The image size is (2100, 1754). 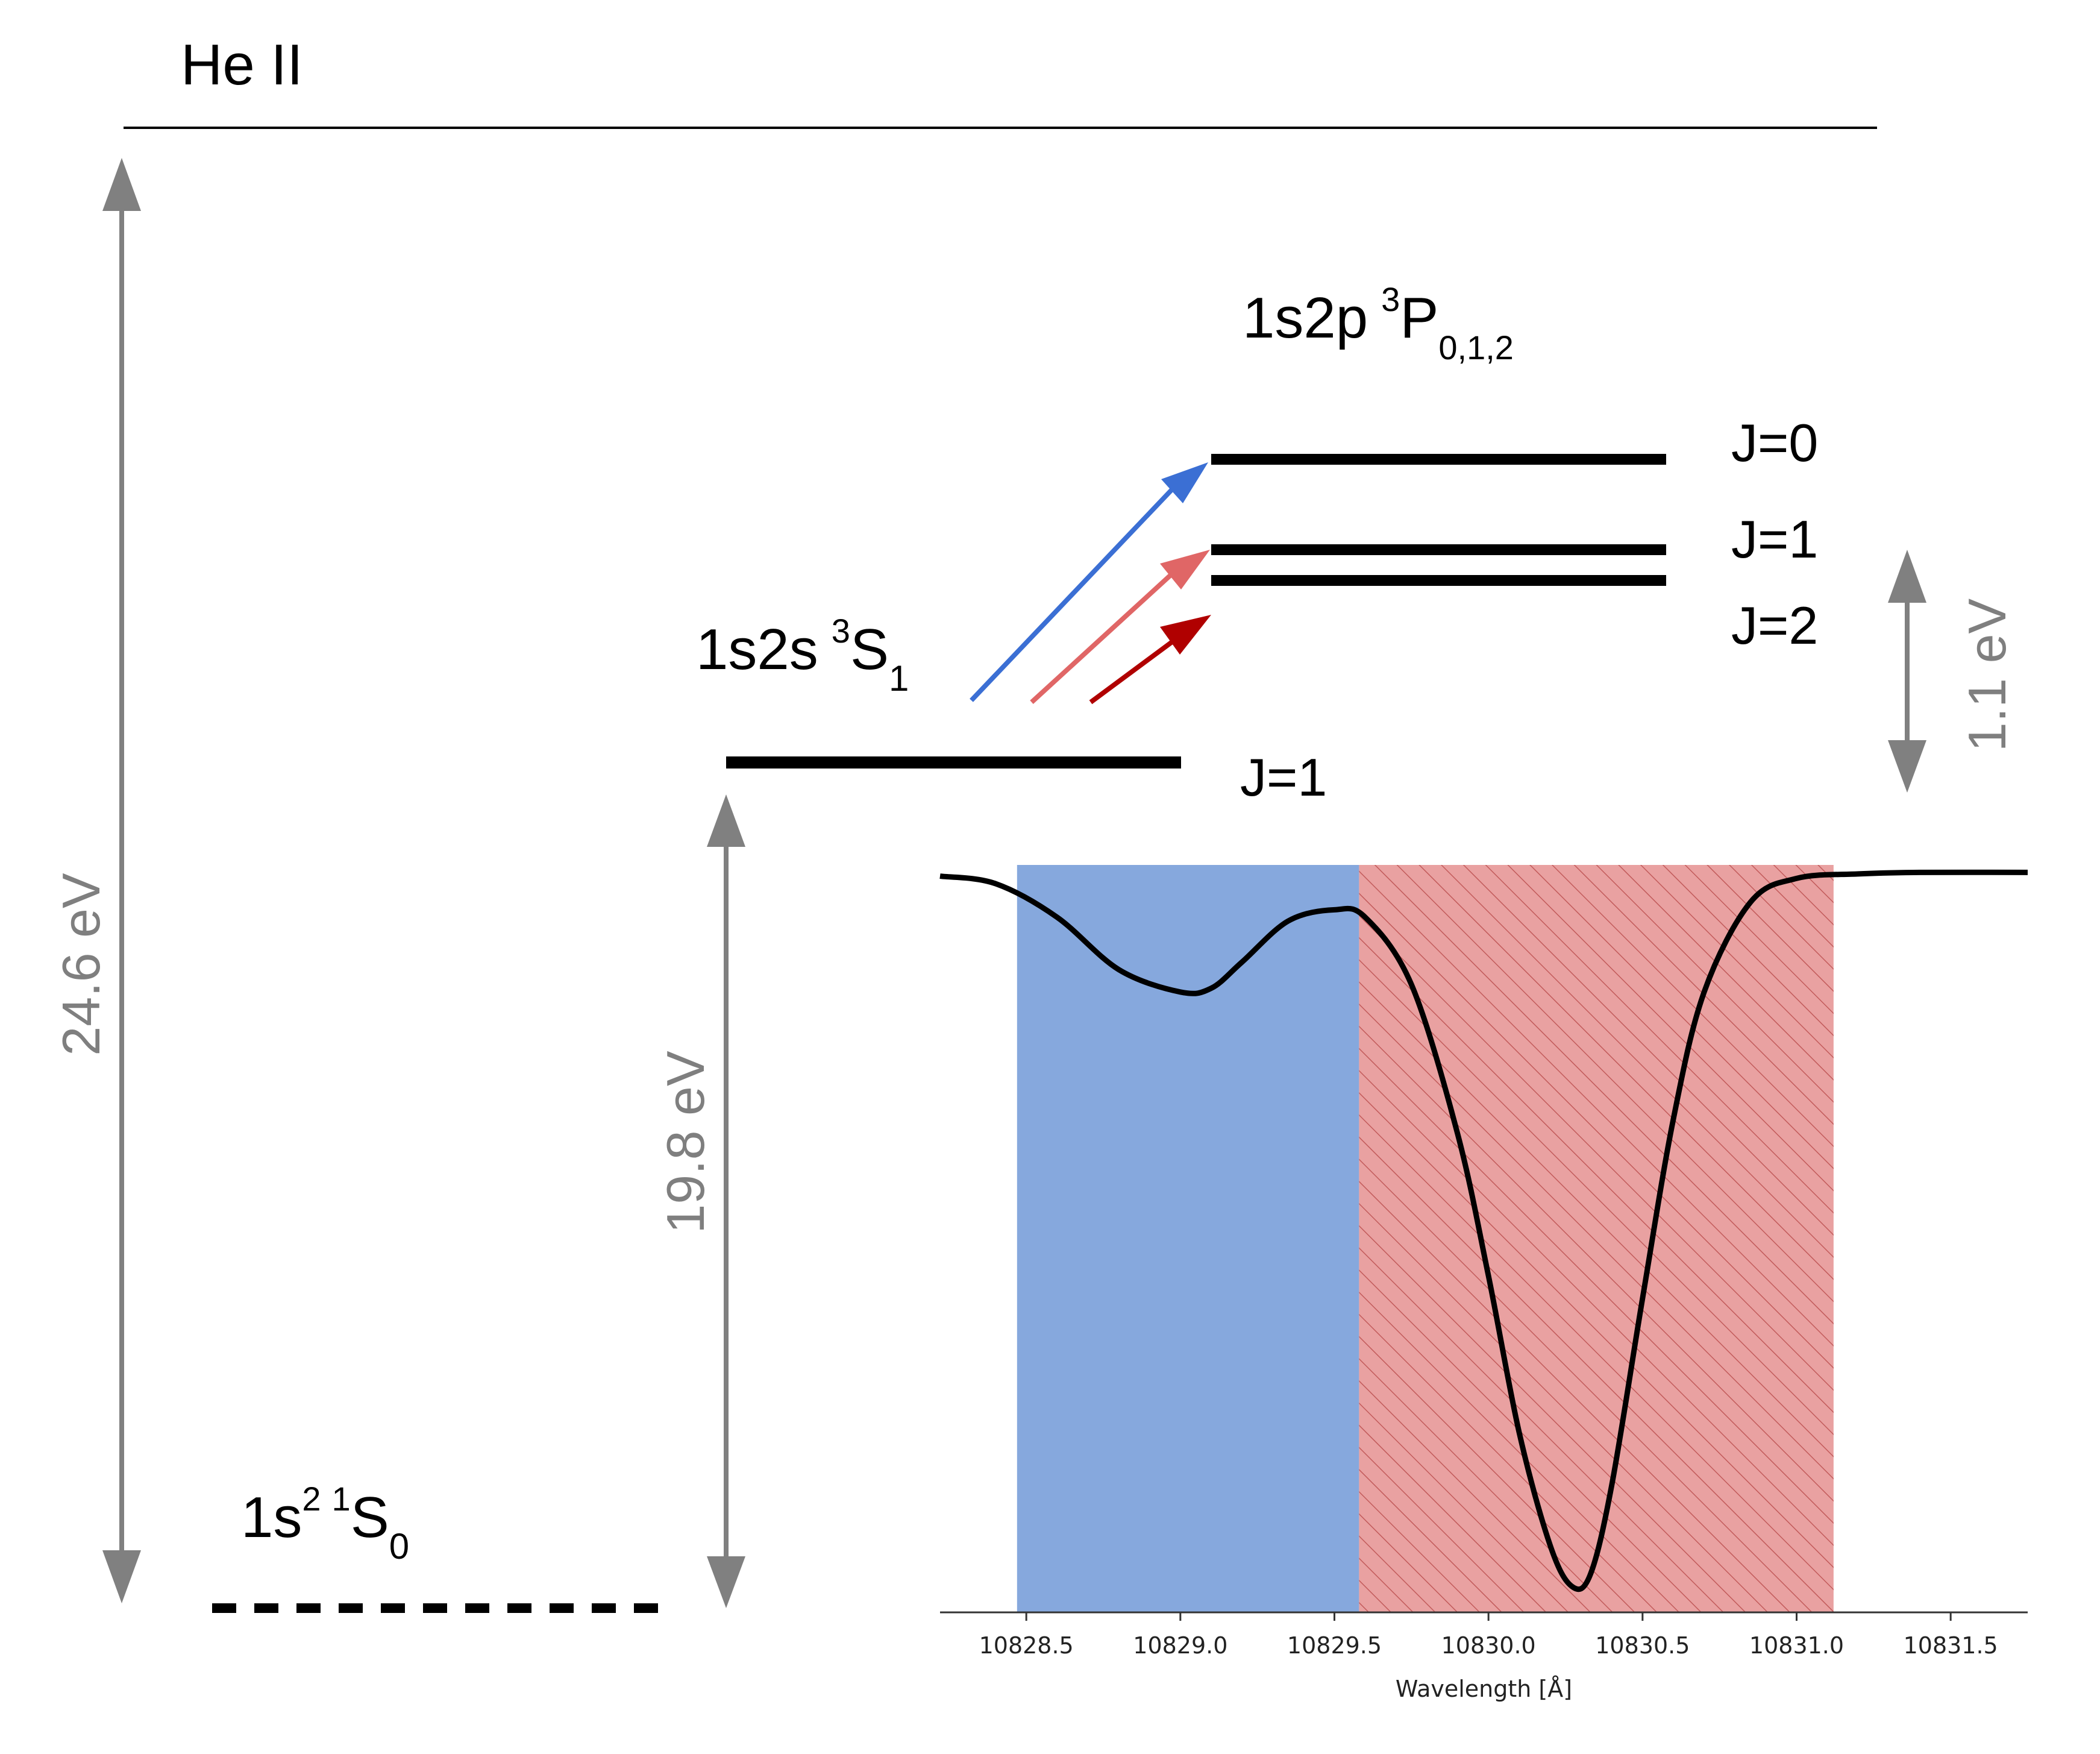 What do you see at coordinates (1596, 1238) in the screenshot?
I see `red-band-hatching` at bounding box center [1596, 1238].